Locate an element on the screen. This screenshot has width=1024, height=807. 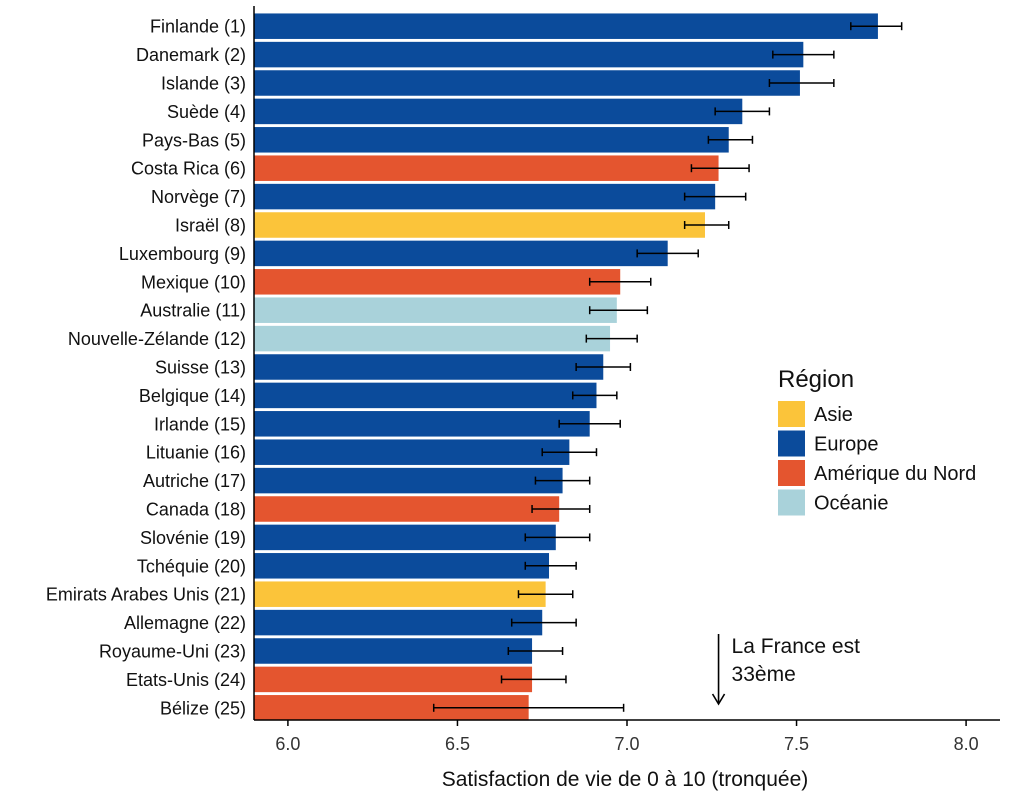
category-label: Israël (8) is located at coordinates (210, 226).